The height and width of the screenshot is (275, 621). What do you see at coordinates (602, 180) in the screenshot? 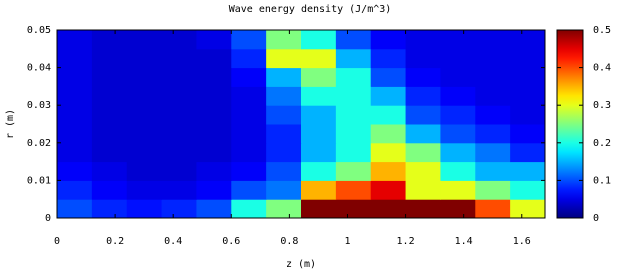
I see `colorbar-tick-label: 0.1` at bounding box center [602, 180].